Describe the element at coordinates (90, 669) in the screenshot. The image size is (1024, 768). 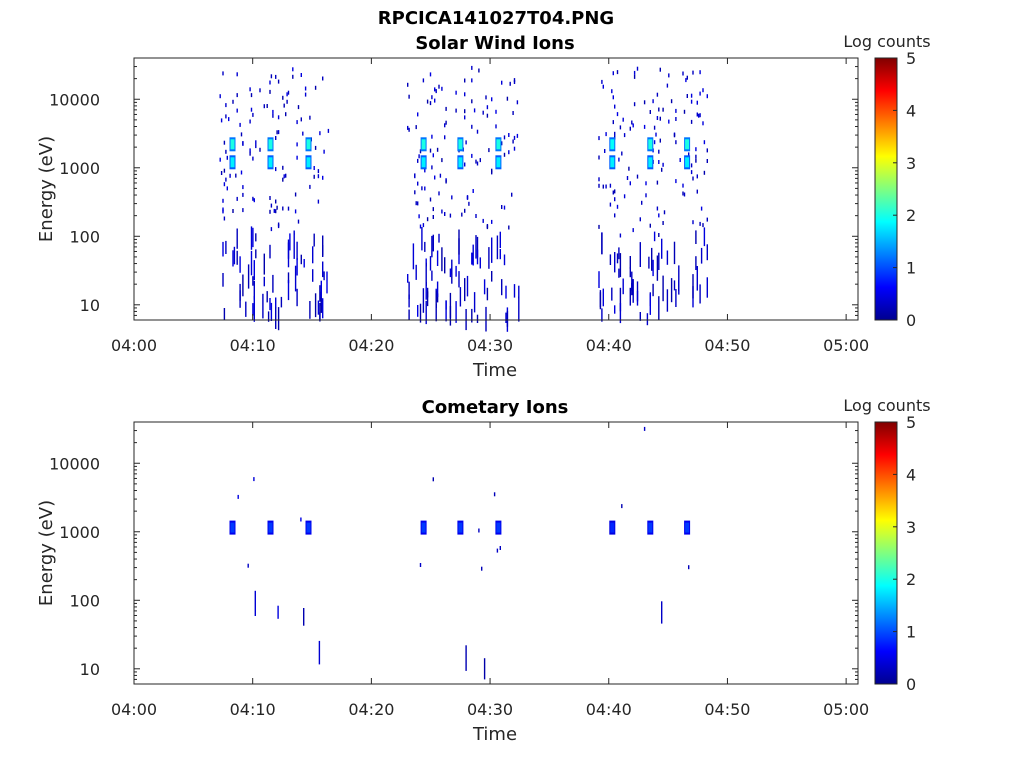
I see `y-tick-label: 10` at that location.